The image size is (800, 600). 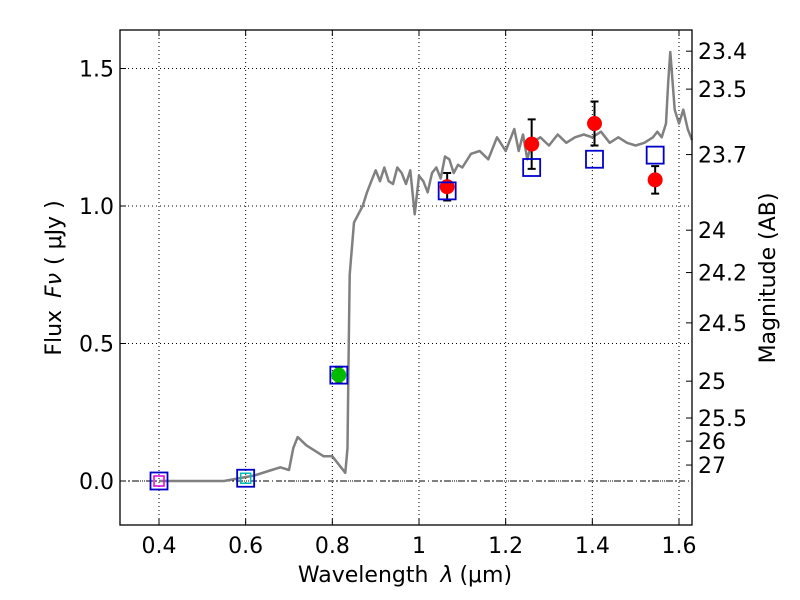 I want to click on x-tick-label: 1.6, so click(x=679, y=546).